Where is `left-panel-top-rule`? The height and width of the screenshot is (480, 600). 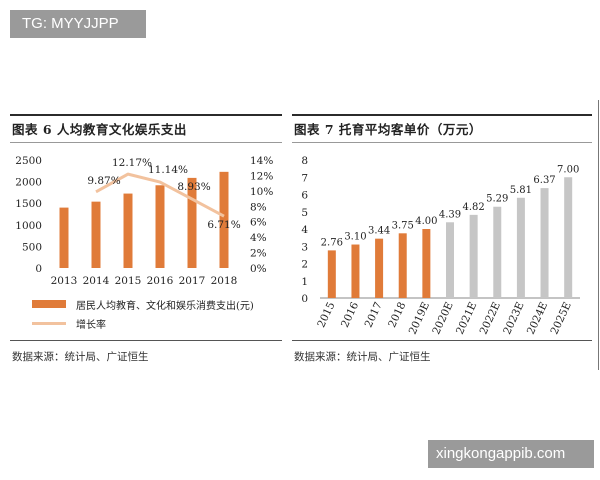 left-panel-top-rule is located at coordinates (146, 115).